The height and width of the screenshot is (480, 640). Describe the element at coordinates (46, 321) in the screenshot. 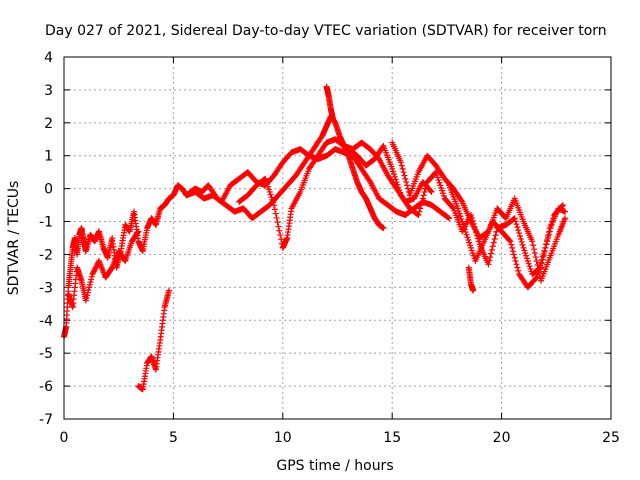

I see `y-tick-label: -4` at that location.